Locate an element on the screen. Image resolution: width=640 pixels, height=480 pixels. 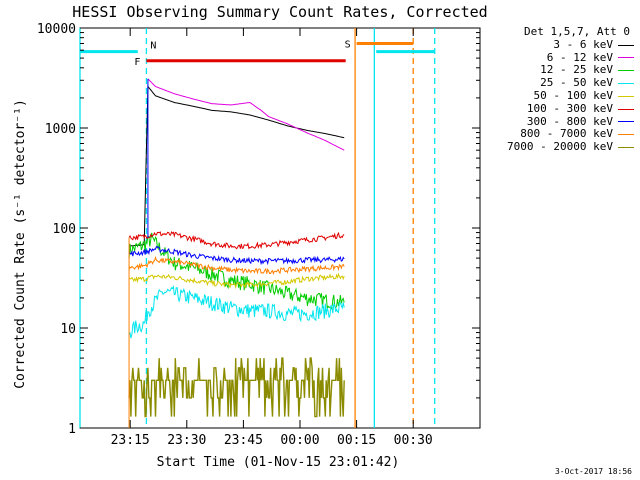
x-tick-label-3: 00:00 is located at coordinates (299, 440).